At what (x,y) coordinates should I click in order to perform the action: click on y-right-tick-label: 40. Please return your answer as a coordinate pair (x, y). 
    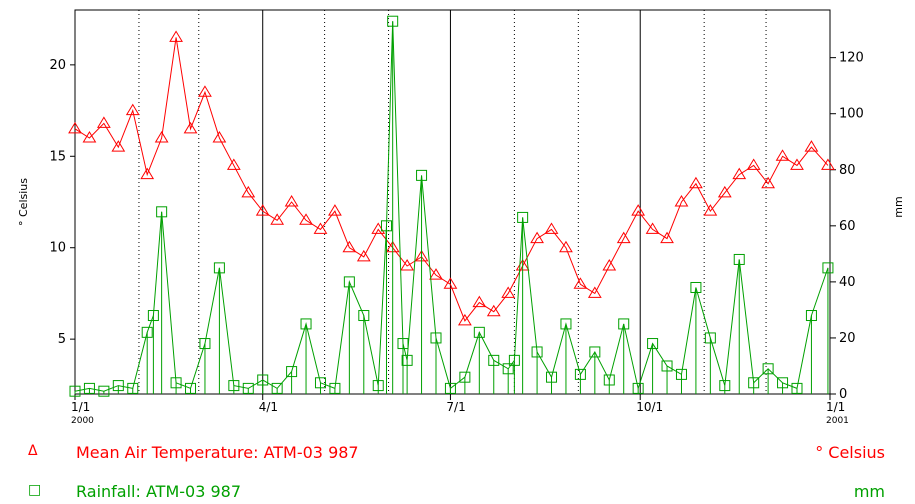
    Looking at the image, I should click on (847, 282).